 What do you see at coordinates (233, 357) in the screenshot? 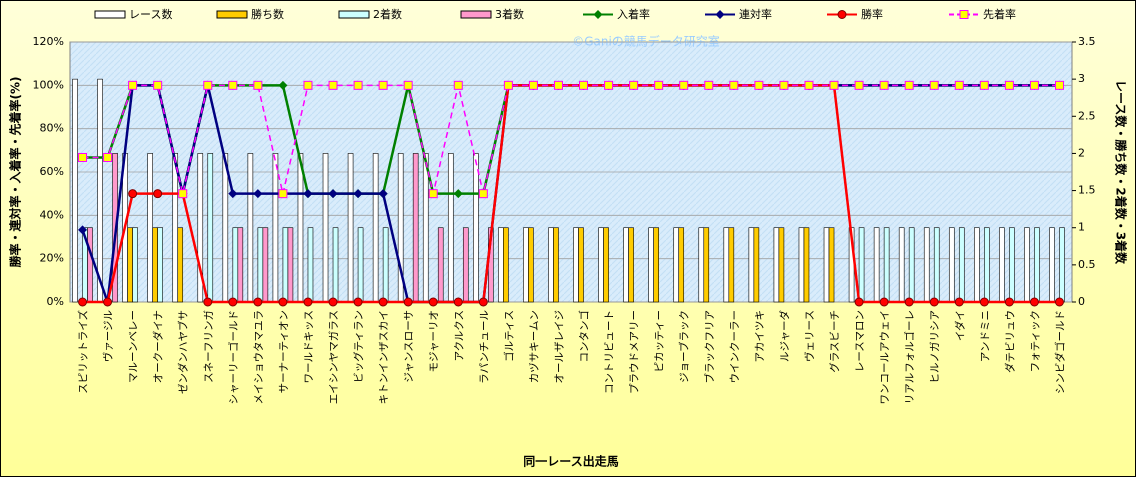
I see `x-tick-label: シャーリーゴールド` at bounding box center [233, 357].